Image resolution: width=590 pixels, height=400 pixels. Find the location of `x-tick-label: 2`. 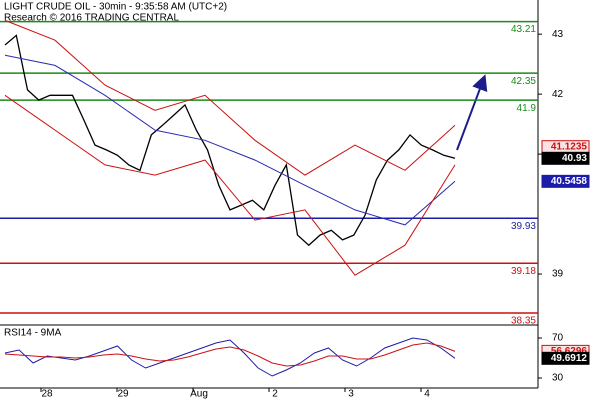

x-tick-label: 2 is located at coordinates (275, 394).